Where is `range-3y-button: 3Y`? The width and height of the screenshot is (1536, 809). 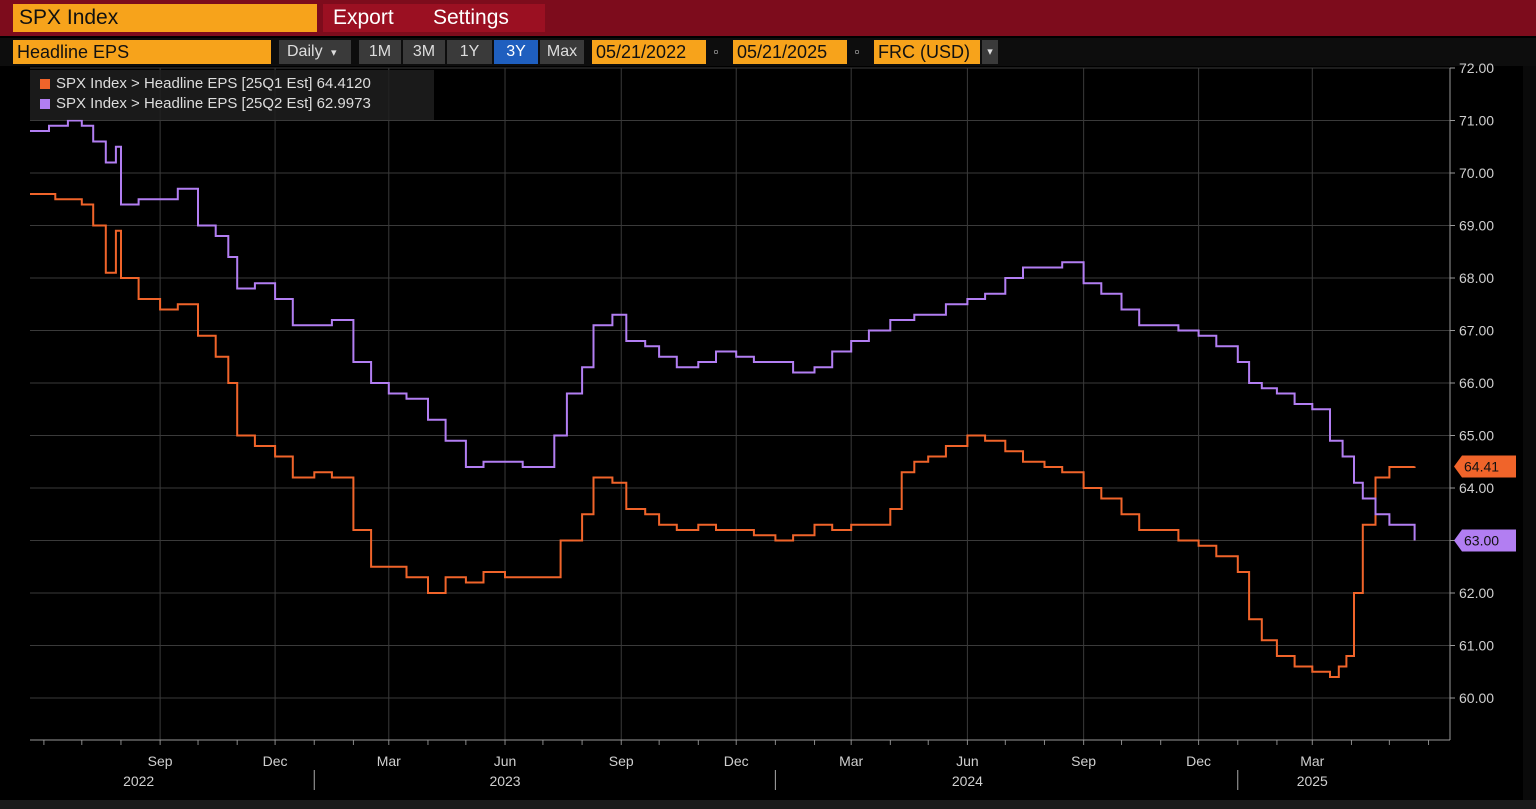 range-3y-button: 3Y is located at coordinates (516, 52).